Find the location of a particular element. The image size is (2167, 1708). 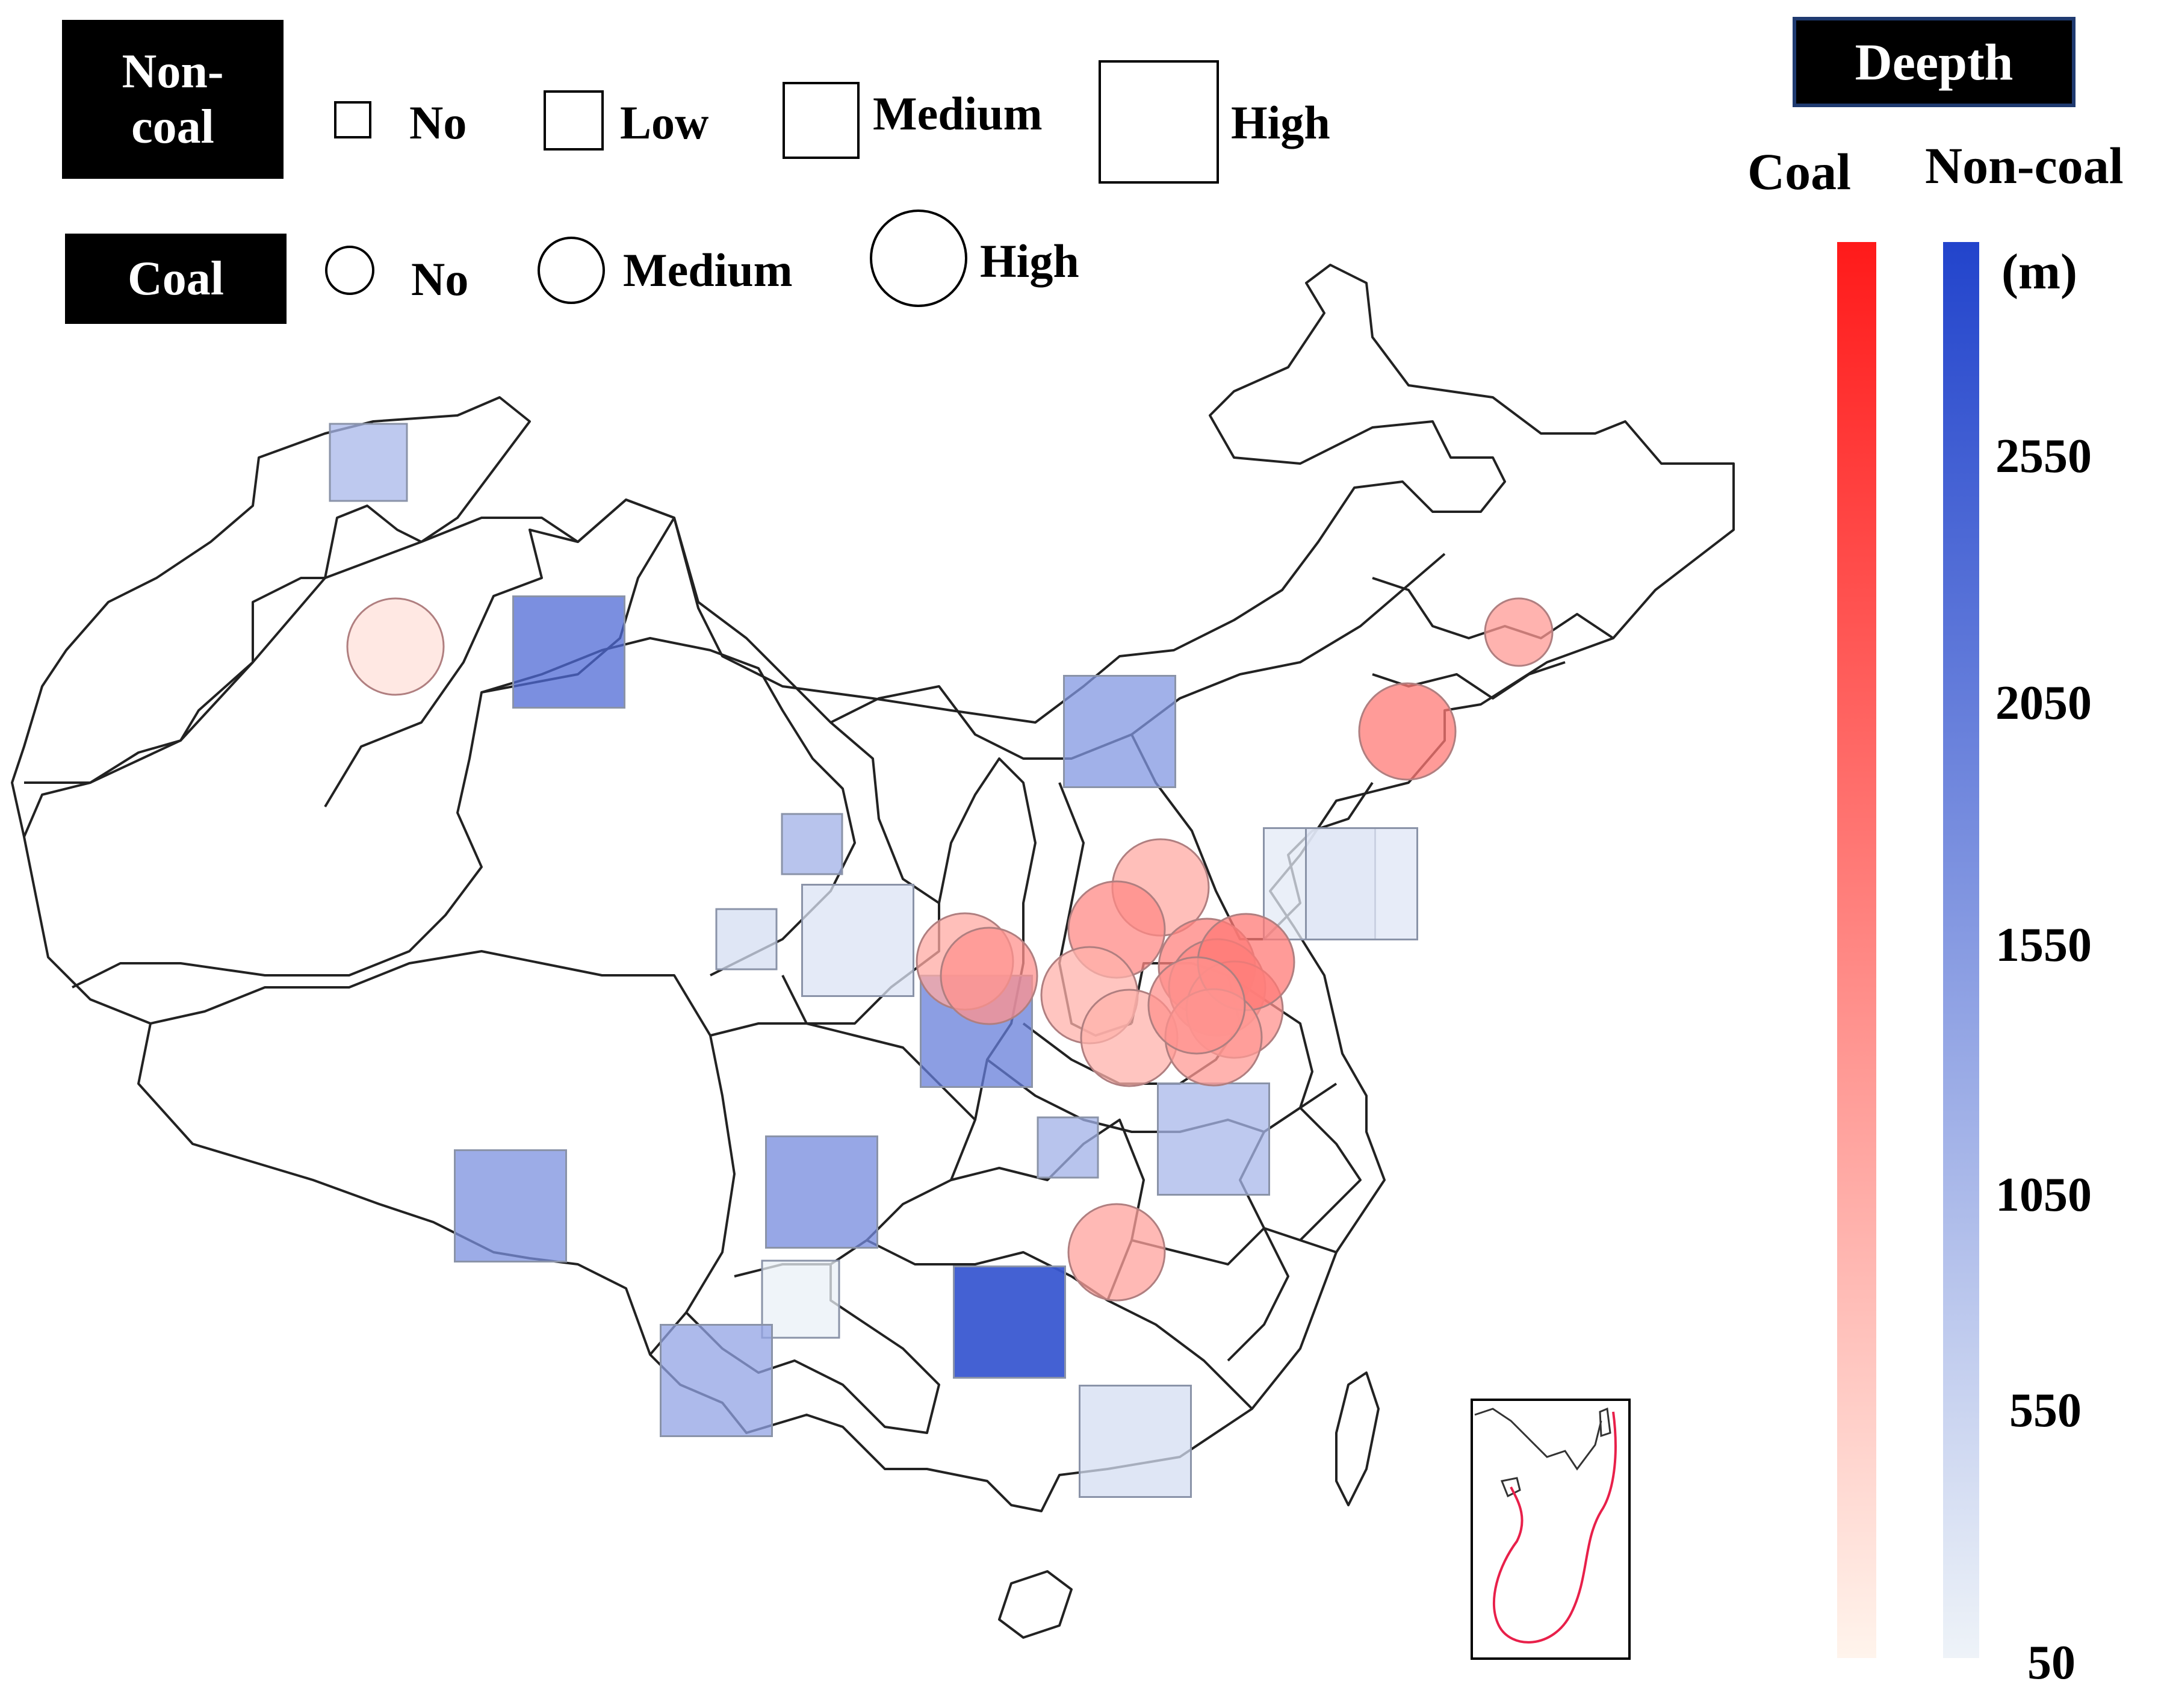

coal-legend-title: Coal is located at coordinates (176, 279).